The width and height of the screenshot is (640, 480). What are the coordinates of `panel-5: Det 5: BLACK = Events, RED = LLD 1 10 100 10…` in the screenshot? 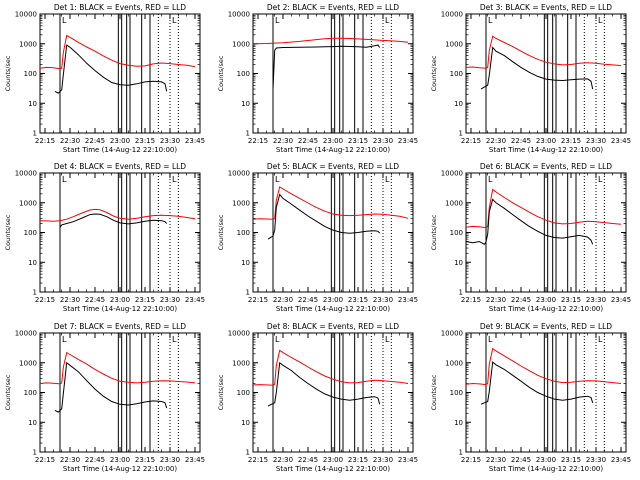 It's located at (317, 237).